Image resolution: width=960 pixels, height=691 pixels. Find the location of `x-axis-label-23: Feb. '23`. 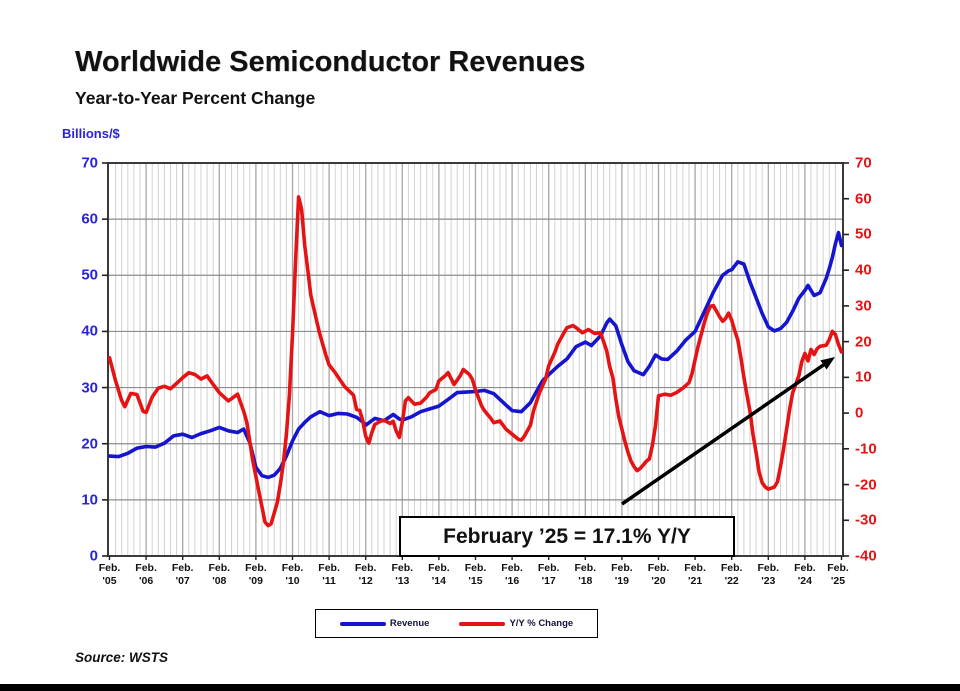

x-axis-label-23: Feb. '23 is located at coordinates (768, 574).